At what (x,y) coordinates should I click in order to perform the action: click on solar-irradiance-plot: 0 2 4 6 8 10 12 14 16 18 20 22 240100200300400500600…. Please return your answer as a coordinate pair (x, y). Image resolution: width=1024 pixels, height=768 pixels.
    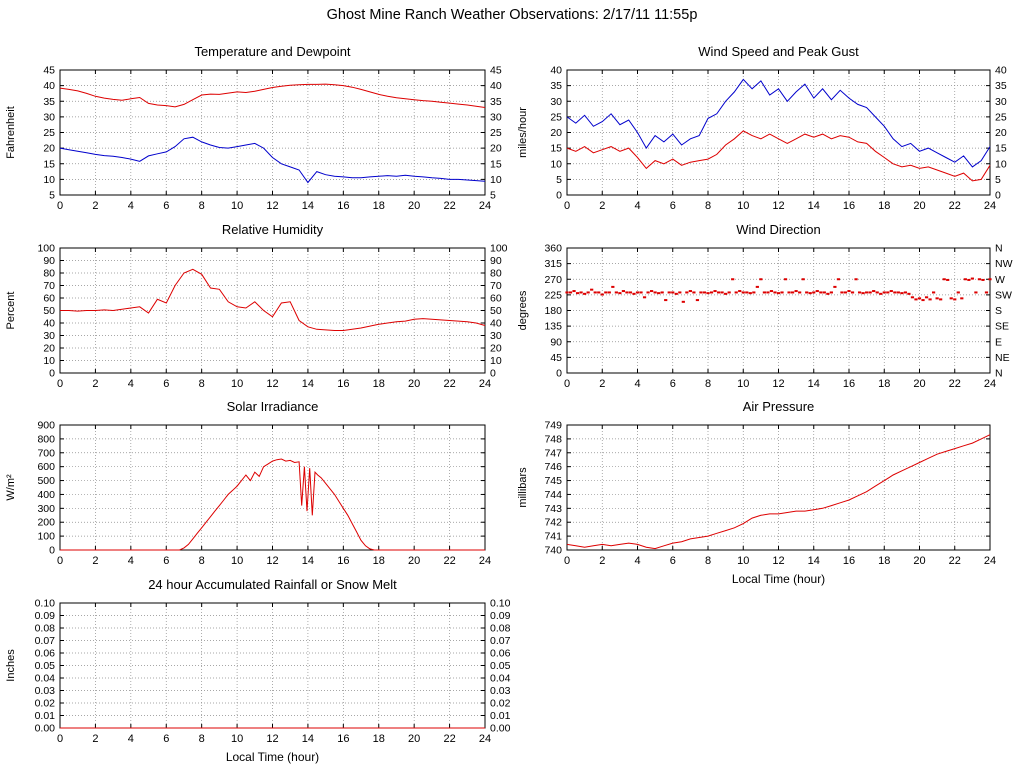
    Looking at the image, I should click on (248, 483).